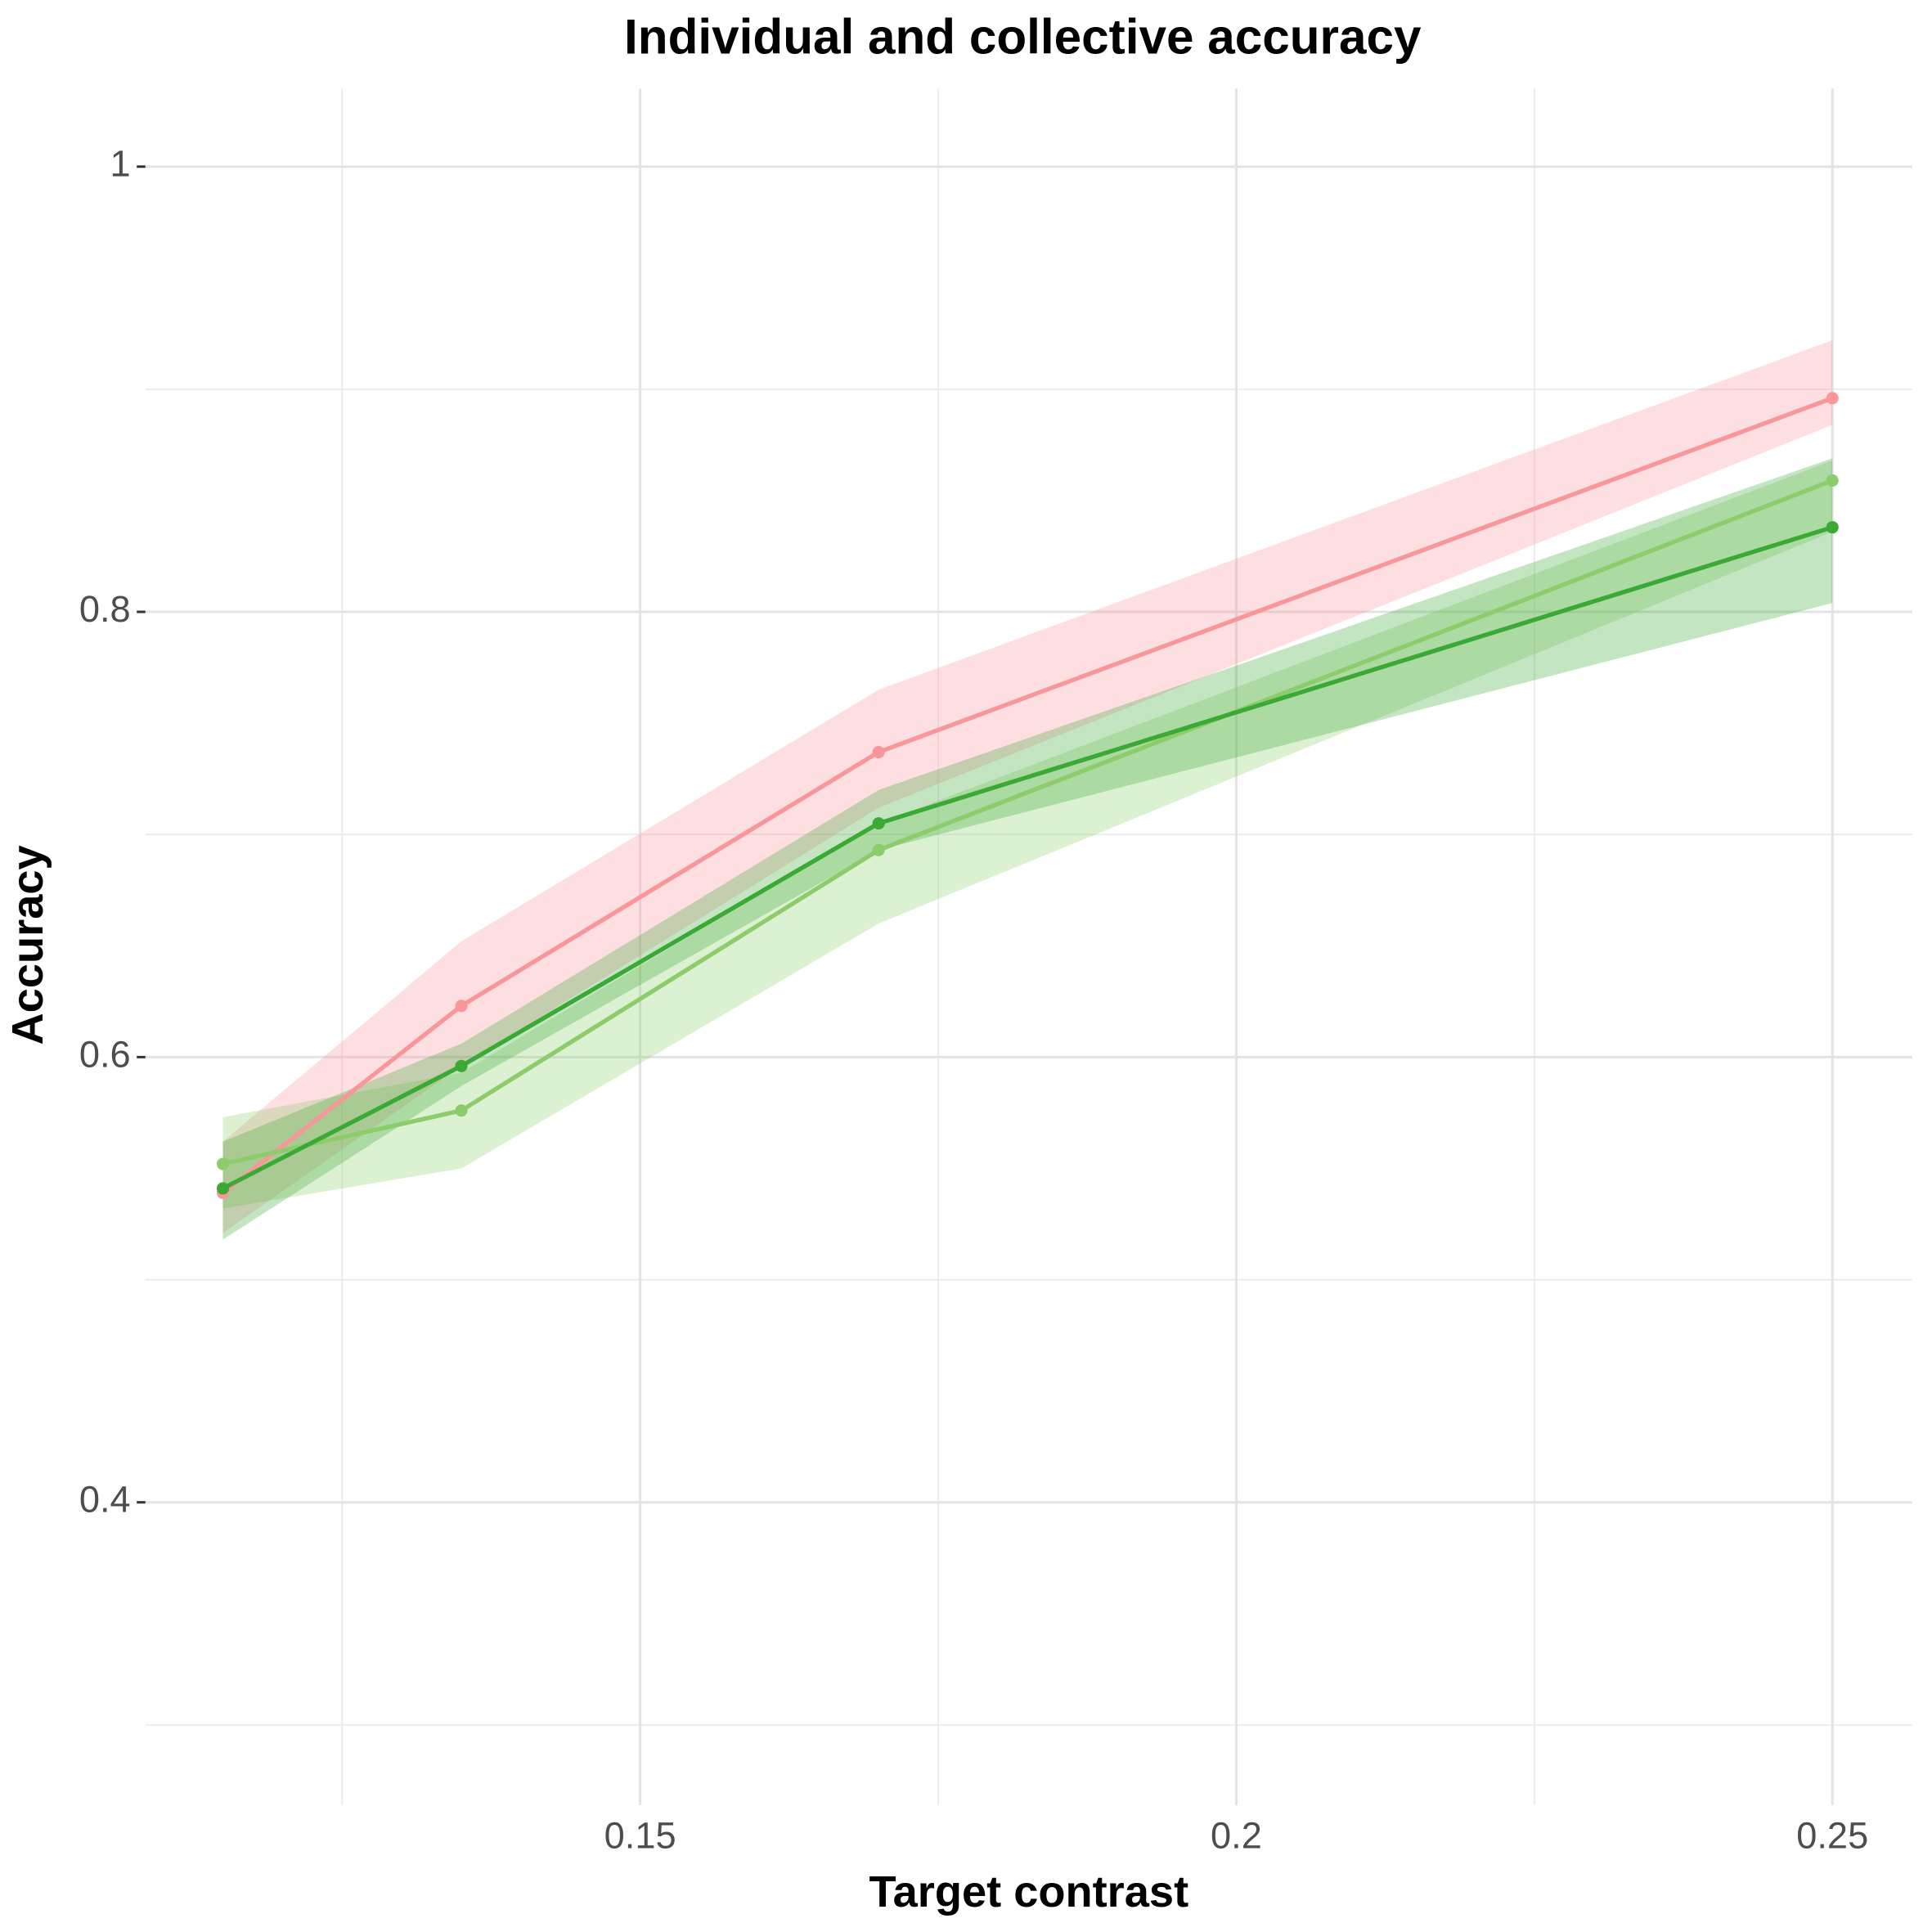 This screenshot has height=1932, width=1932. Describe the element at coordinates (1029, 1892) in the screenshot. I see `x-axis-label: Target contrast` at that location.